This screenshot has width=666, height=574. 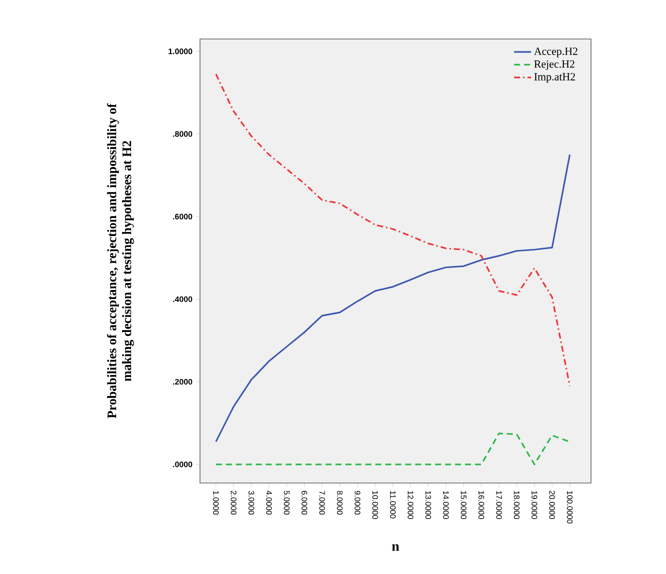 What do you see at coordinates (554, 65) in the screenshot?
I see `legend-label: Rejec.H2` at bounding box center [554, 65].